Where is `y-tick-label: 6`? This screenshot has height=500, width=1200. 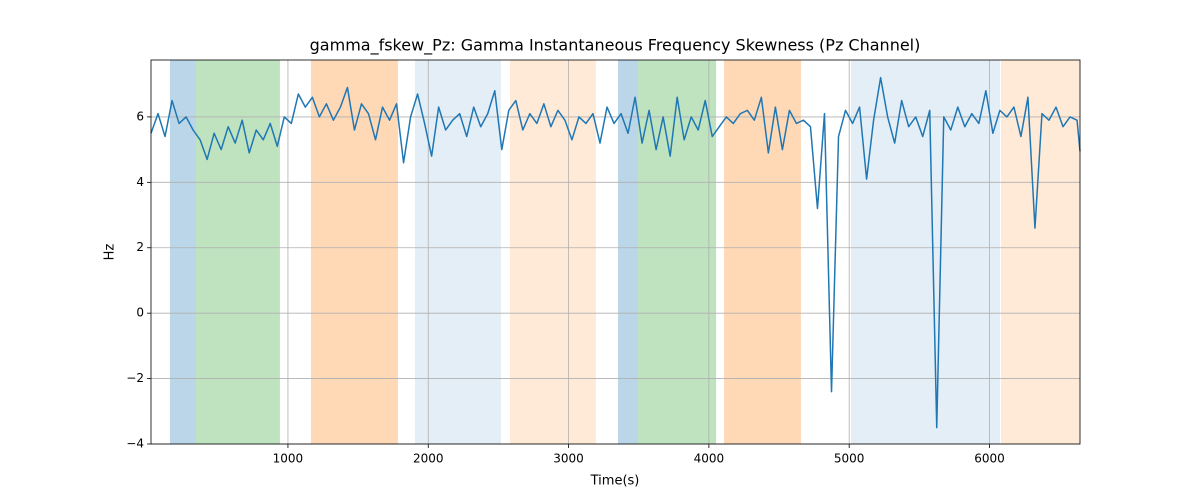 y-tick-label: 6 is located at coordinates (140, 116).